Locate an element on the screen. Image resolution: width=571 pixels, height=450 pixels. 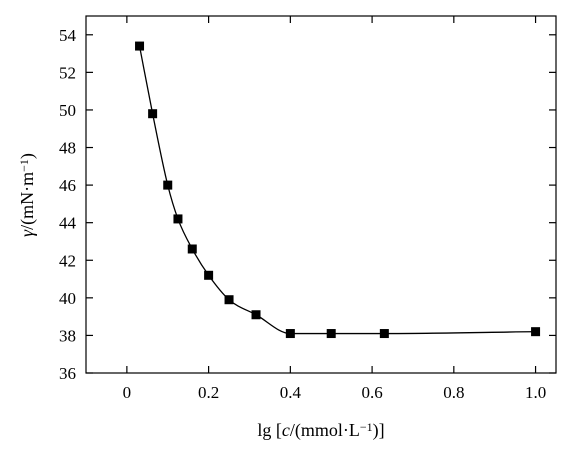
y-tick-label: 50 is located at coordinates (67, 110).